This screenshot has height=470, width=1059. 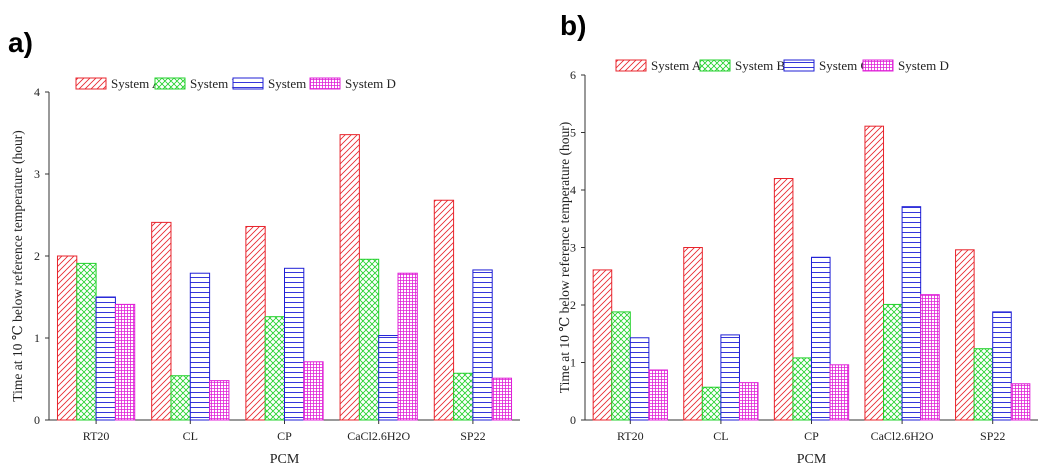 What do you see at coordinates (20, 42) in the screenshot?
I see `panel-label: a)` at bounding box center [20, 42].